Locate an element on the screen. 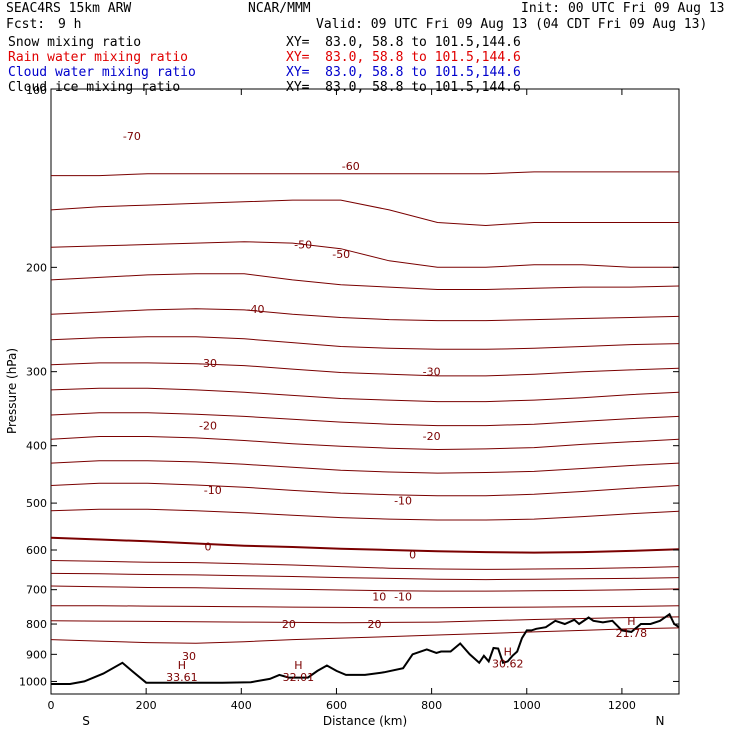  contour-line--45 is located at coordinates (365, 315).